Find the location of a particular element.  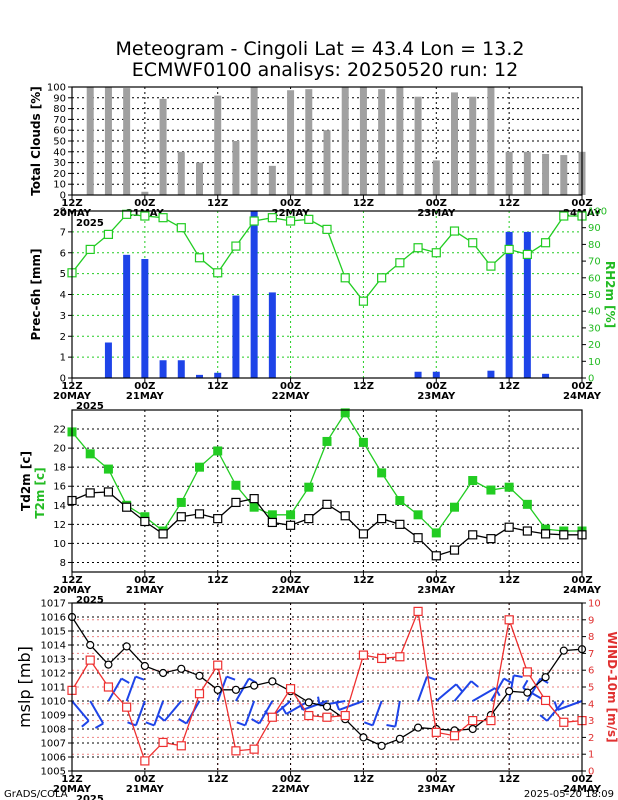

y2-tick-label: 60 is located at coordinates (594, 278).